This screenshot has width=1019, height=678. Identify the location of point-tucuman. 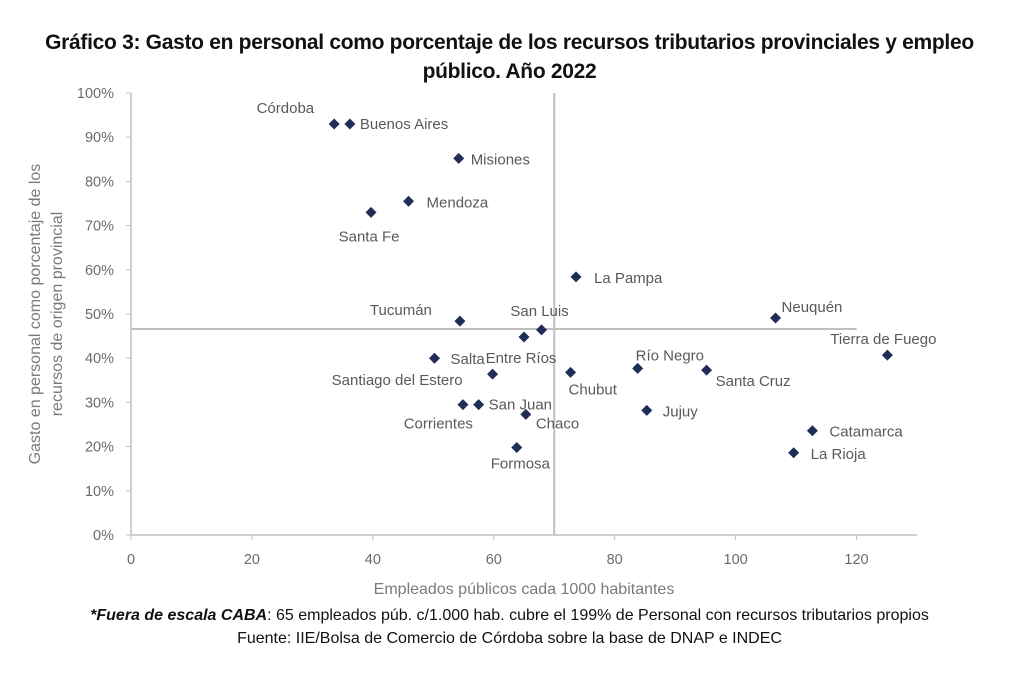
(460, 321).